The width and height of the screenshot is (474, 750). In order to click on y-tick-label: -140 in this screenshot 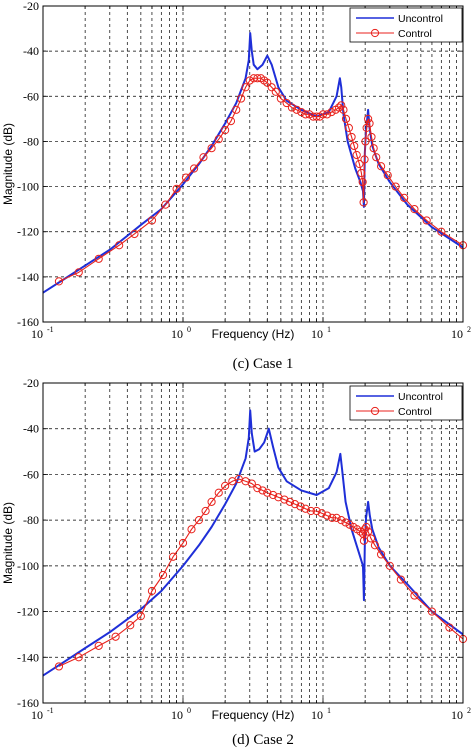, I will do `click(28, 657)`.